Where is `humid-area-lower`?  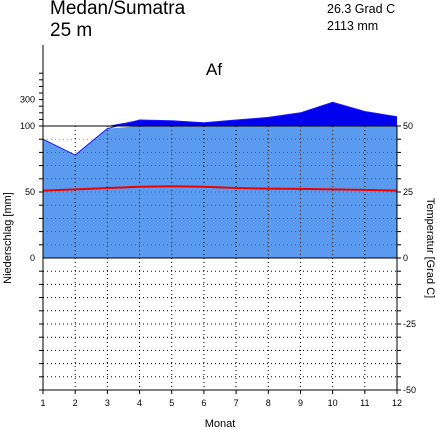 humid-area-lower is located at coordinates (220, 222).